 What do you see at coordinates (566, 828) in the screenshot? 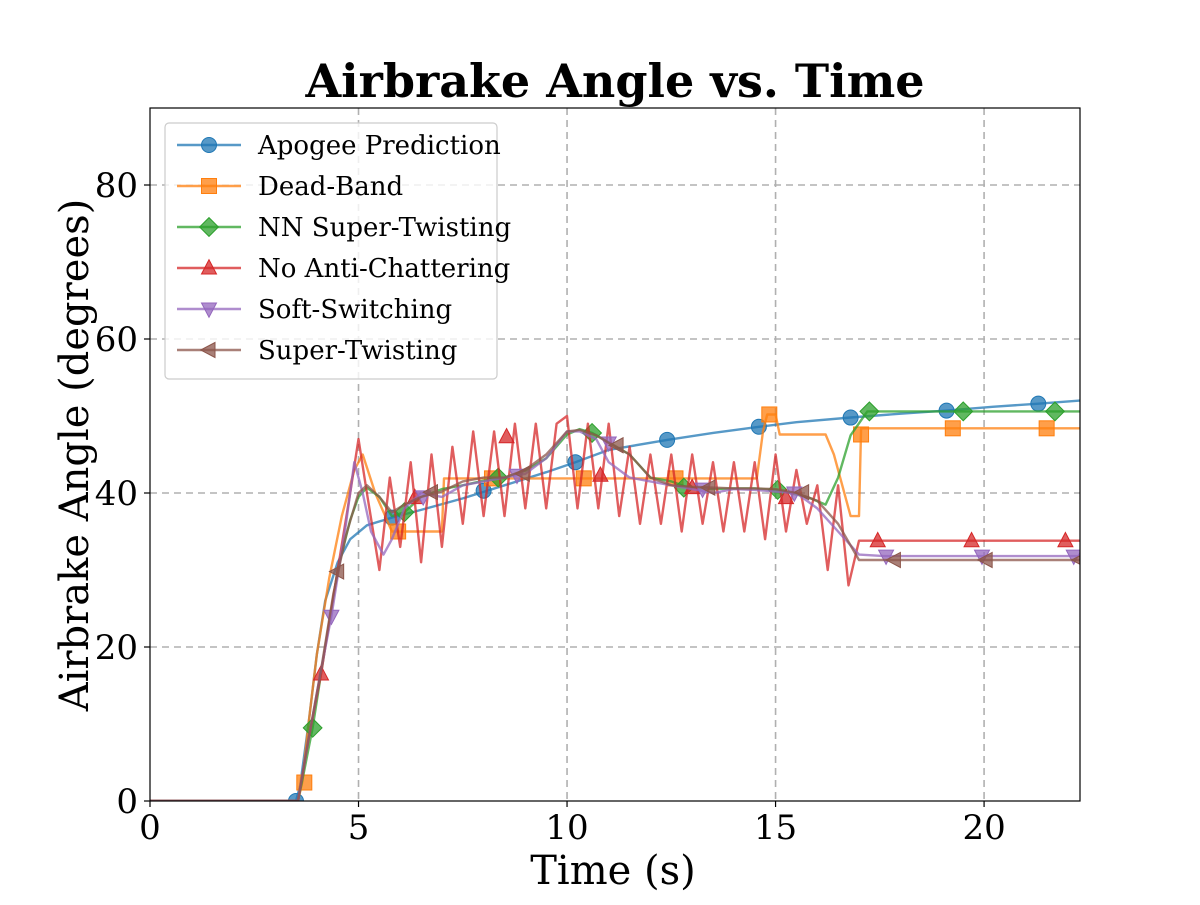
I see `x-tick-label: 10` at bounding box center [566, 828].